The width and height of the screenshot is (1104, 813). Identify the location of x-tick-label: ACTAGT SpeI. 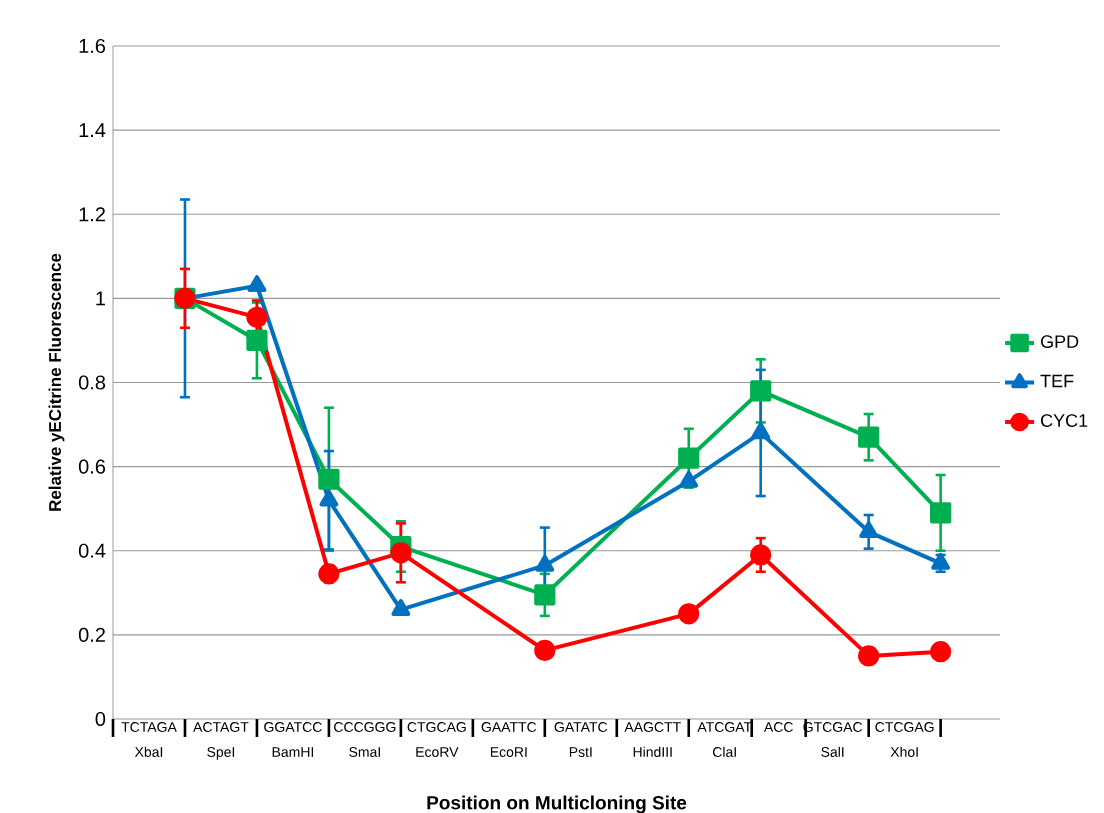
(221, 741).